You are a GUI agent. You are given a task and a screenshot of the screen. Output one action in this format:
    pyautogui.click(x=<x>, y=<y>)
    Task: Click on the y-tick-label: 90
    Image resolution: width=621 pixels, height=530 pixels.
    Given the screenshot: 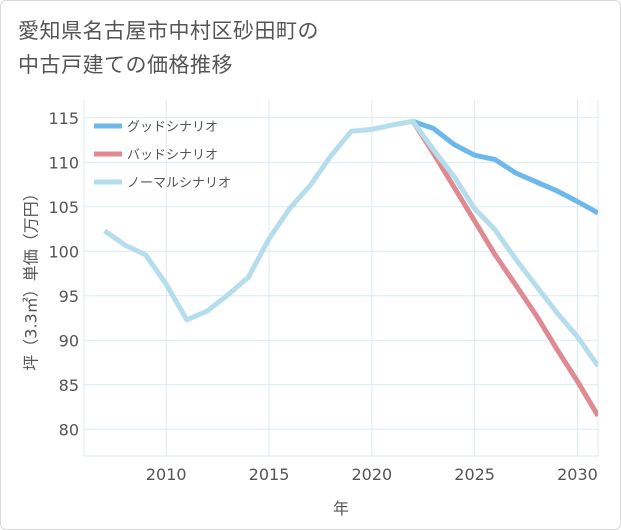 What is the action you would take?
    pyautogui.click(x=69, y=340)
    